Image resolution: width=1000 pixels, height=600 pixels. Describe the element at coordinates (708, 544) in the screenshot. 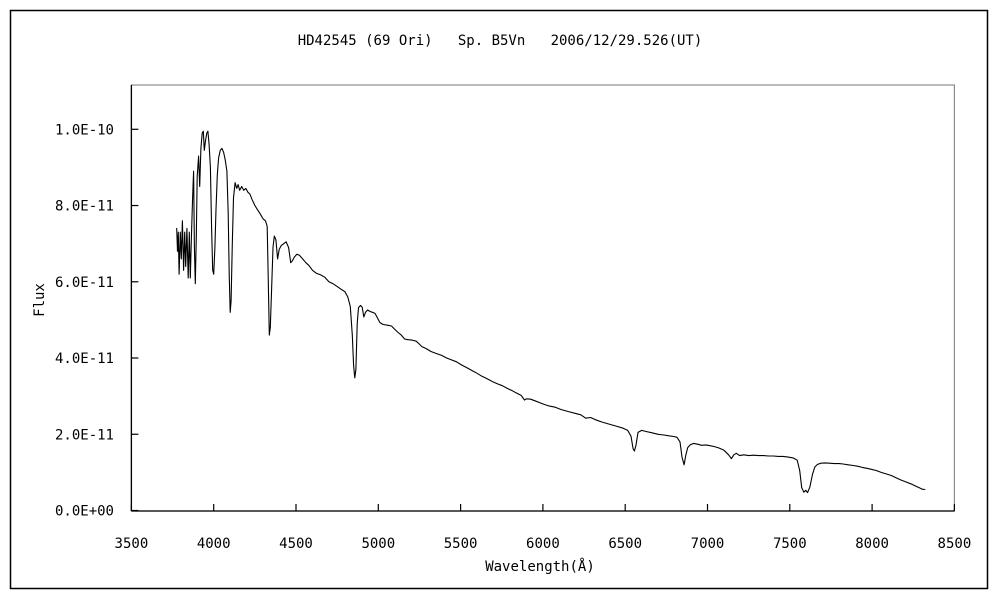

I see `x-tick-label: 7000` at that location.